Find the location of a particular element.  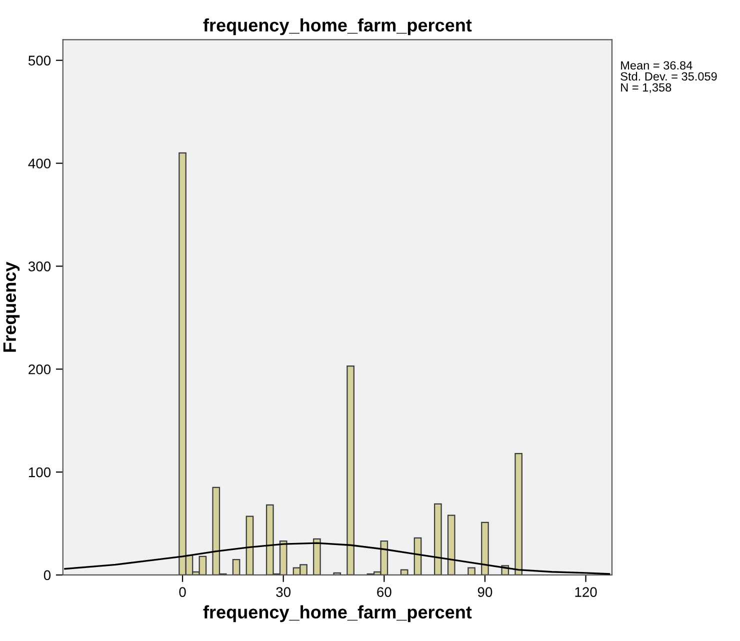

text: Mean = 36.84 is located at coordinates (656, 65).